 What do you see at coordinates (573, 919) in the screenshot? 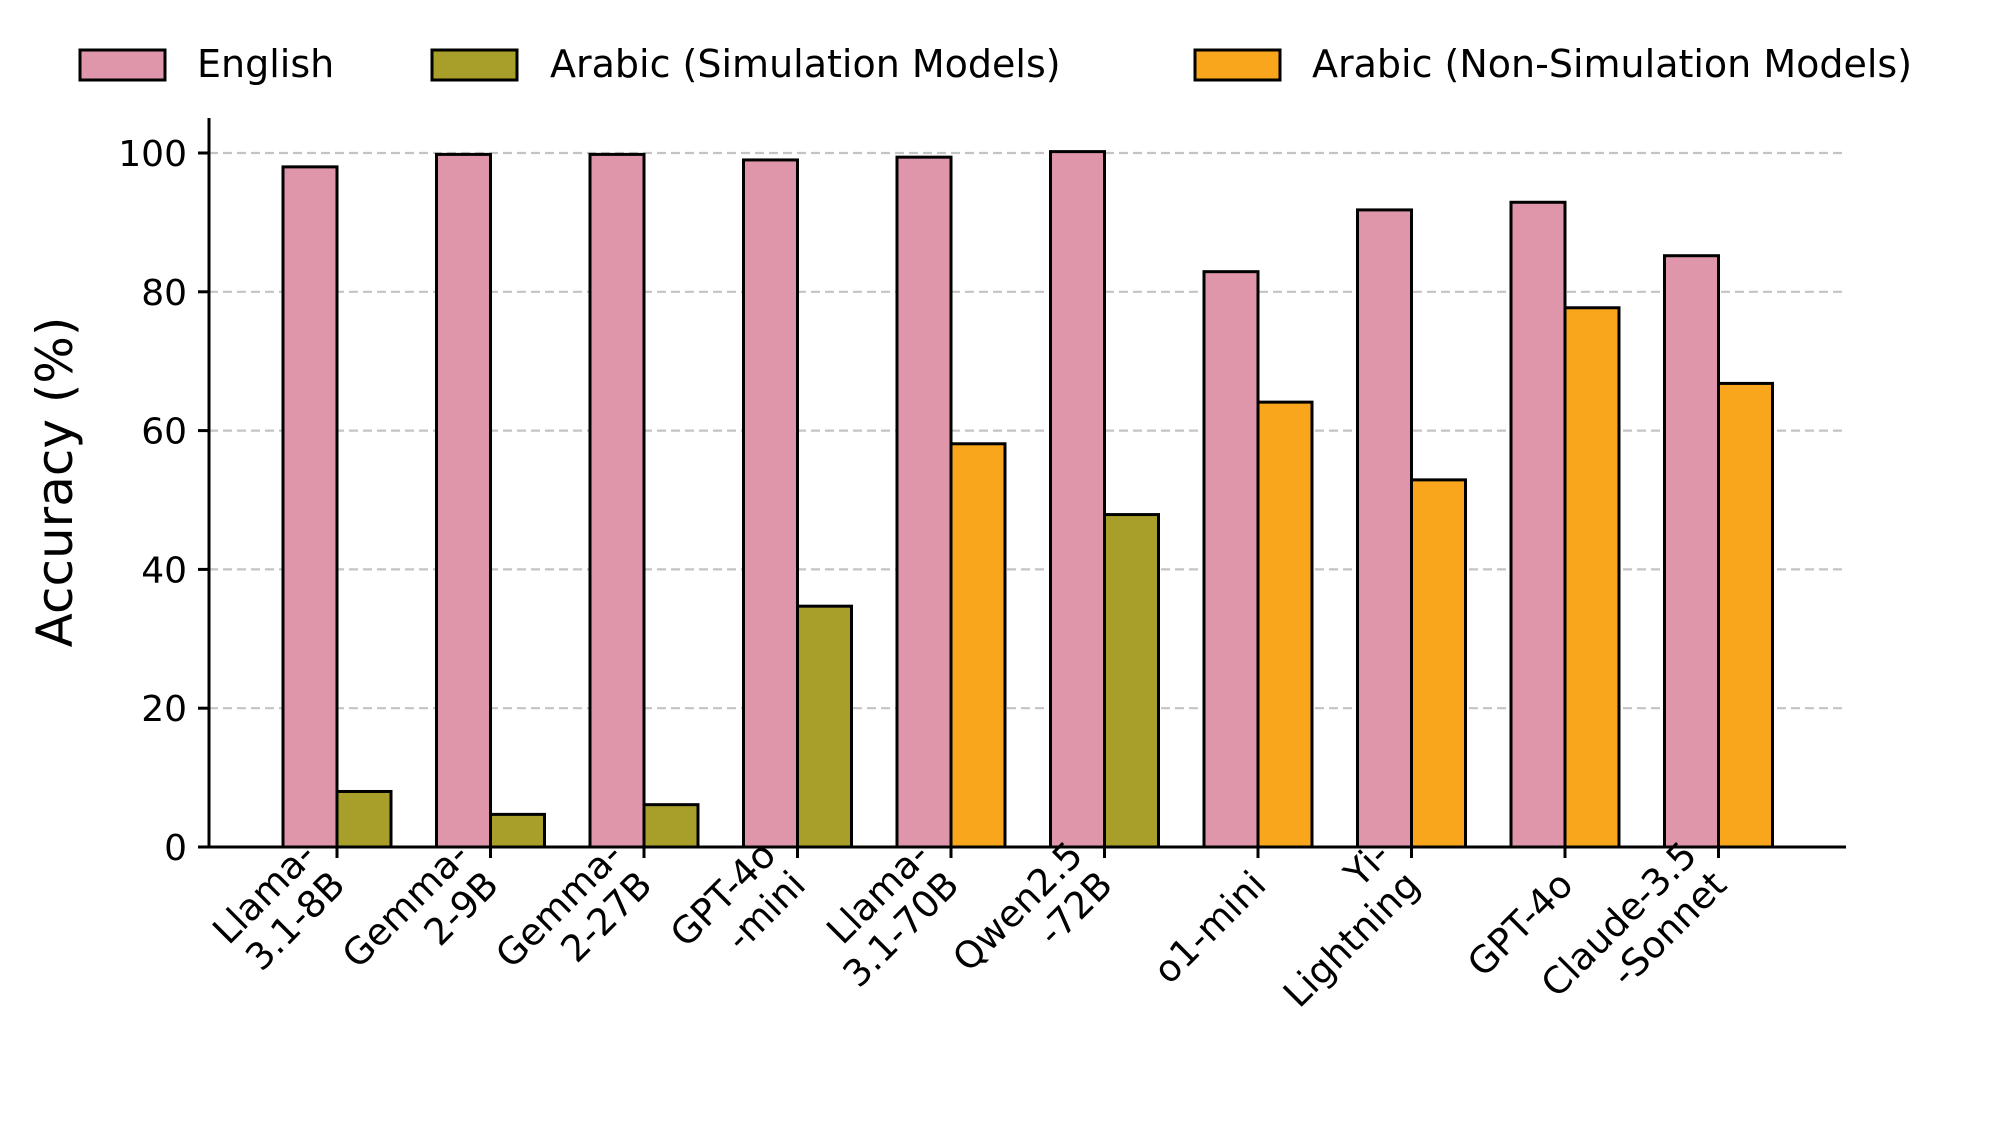
I see `x-tick-label: Gemma-2-27B` at bounding box center [573, 919].